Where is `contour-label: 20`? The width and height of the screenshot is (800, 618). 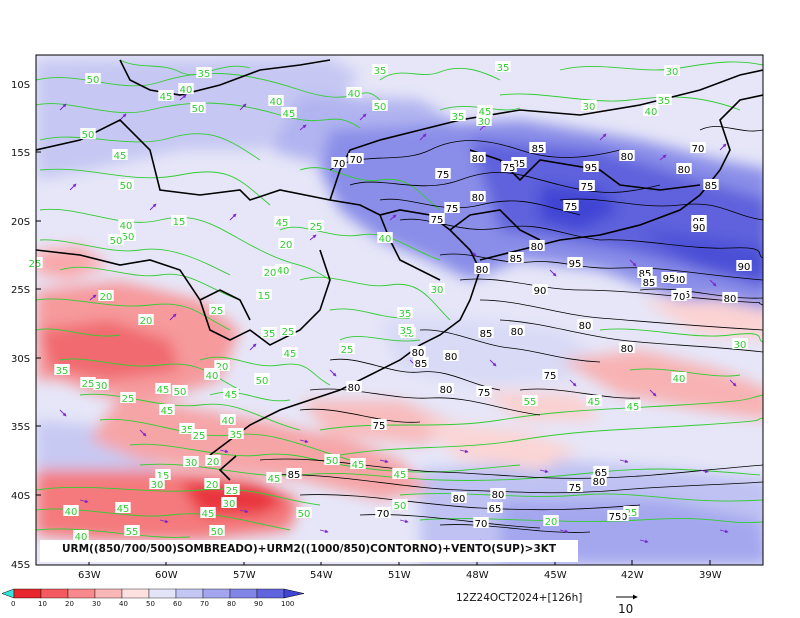
contour-label: 20 is located at coordinates (222, 367).